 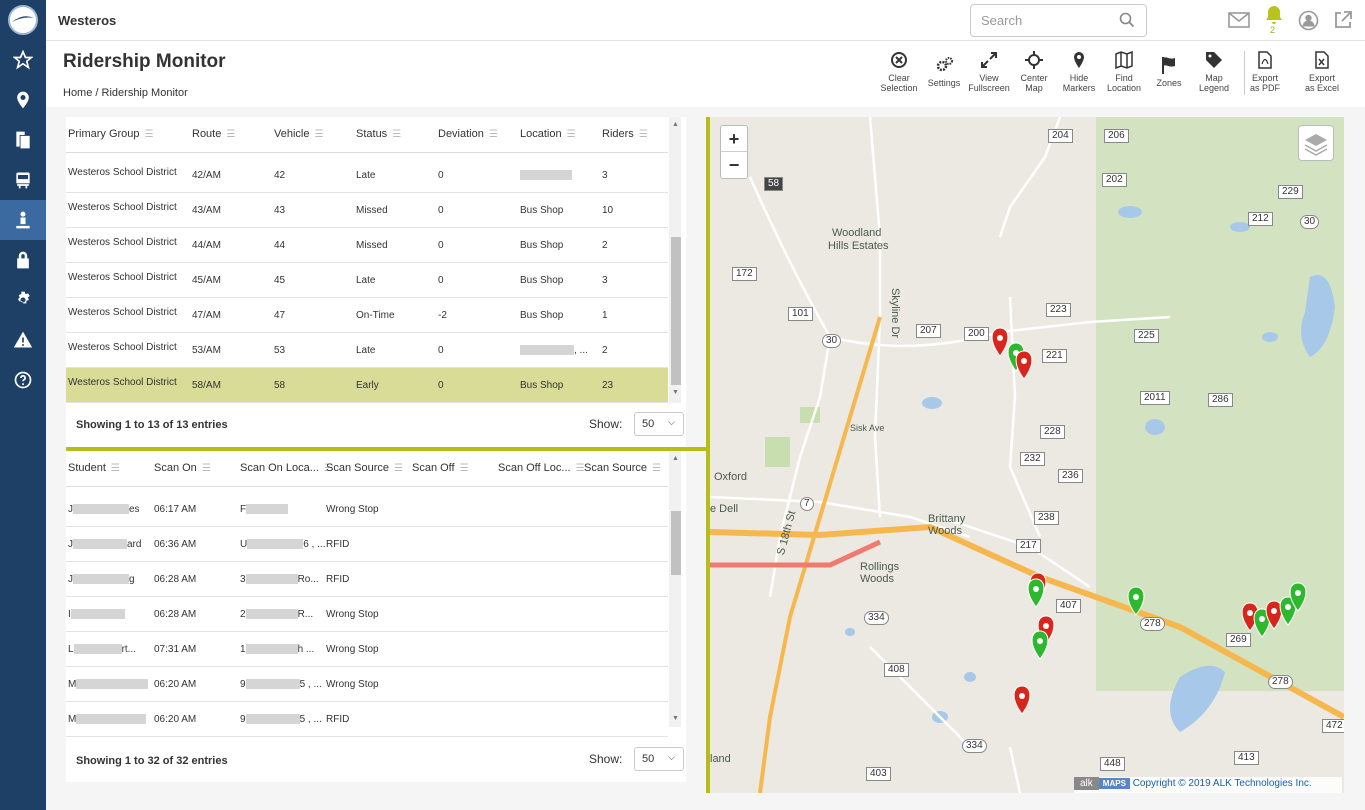 I want to click on nav-documents, so click(x=23, y=140).